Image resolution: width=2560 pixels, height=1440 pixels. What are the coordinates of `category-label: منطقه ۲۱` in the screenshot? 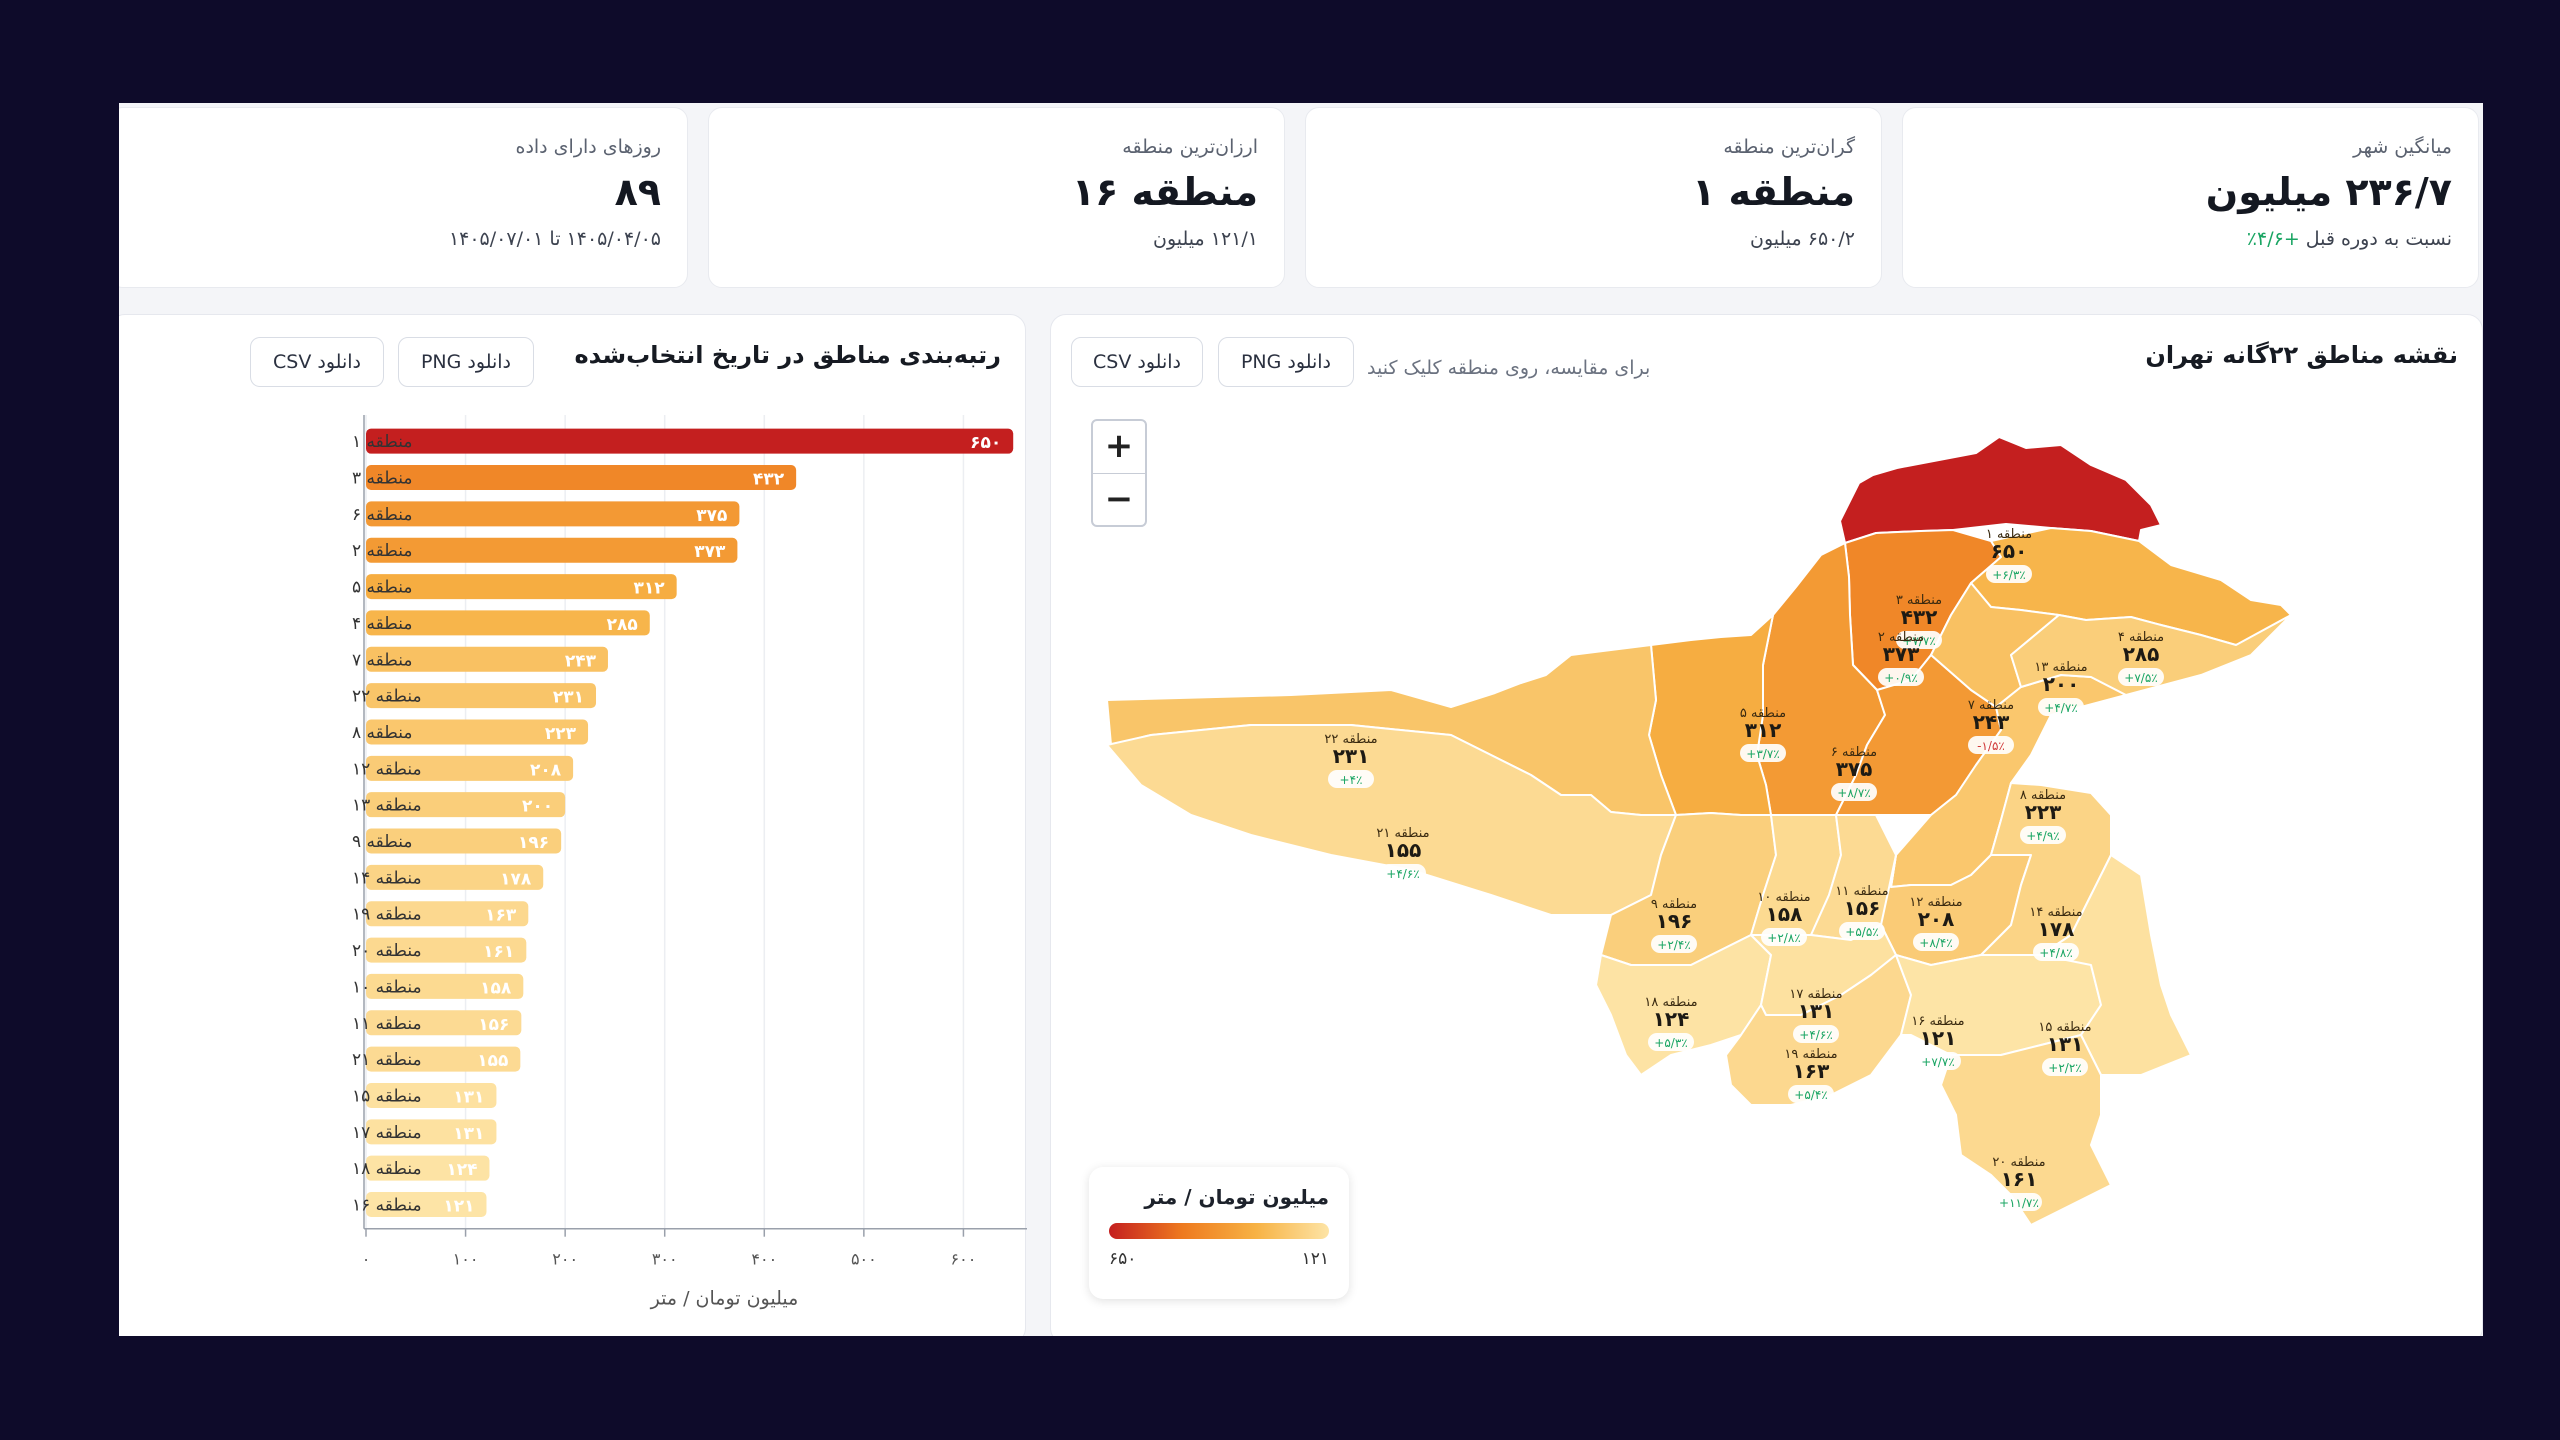 It's located at (387, 1060).